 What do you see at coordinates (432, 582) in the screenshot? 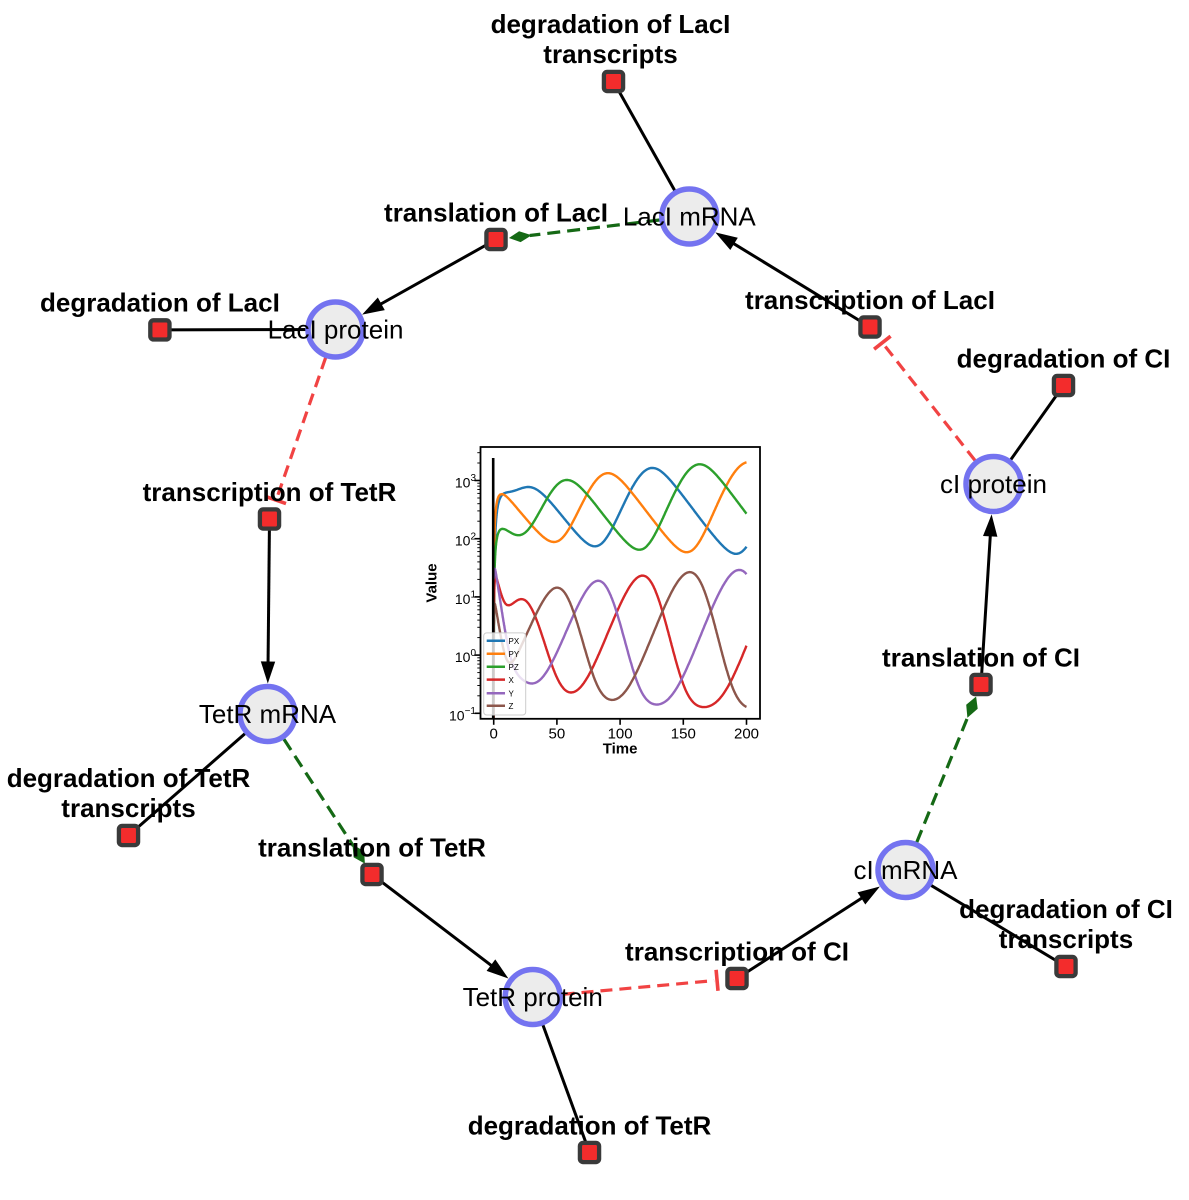
I see `svg-text: Value` at bounding box center [432, 582].